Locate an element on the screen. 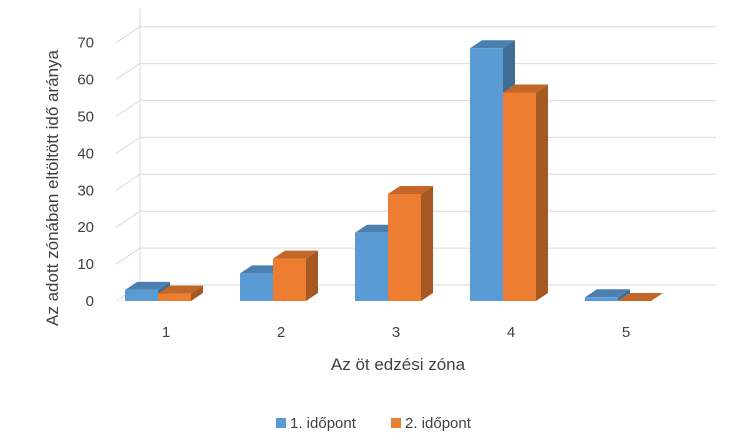 The height and width of the screenshot is (443, 754). y-tick-label: 10 is located at coordinates (85, 264).